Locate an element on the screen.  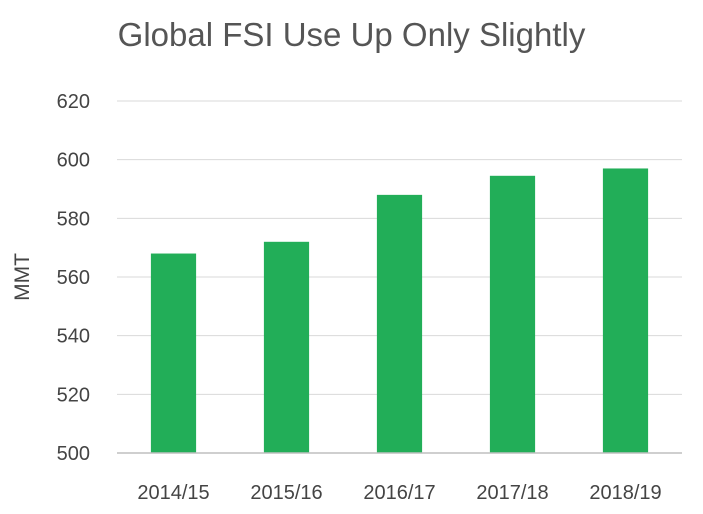
y-tick-label: 580 is located at coordinates (73, 219).